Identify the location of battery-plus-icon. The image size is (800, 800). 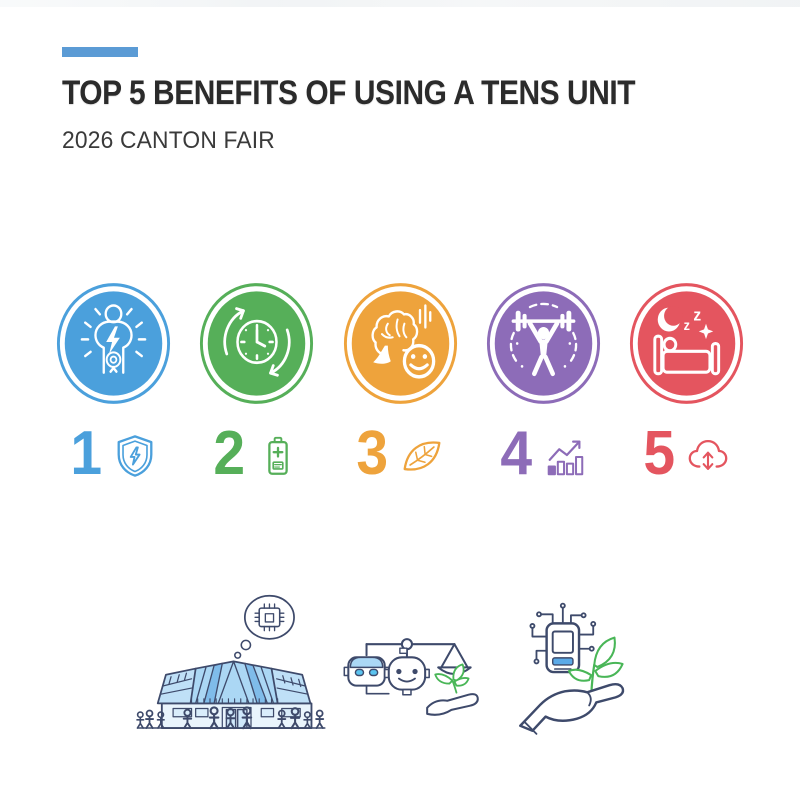
(278, 455).